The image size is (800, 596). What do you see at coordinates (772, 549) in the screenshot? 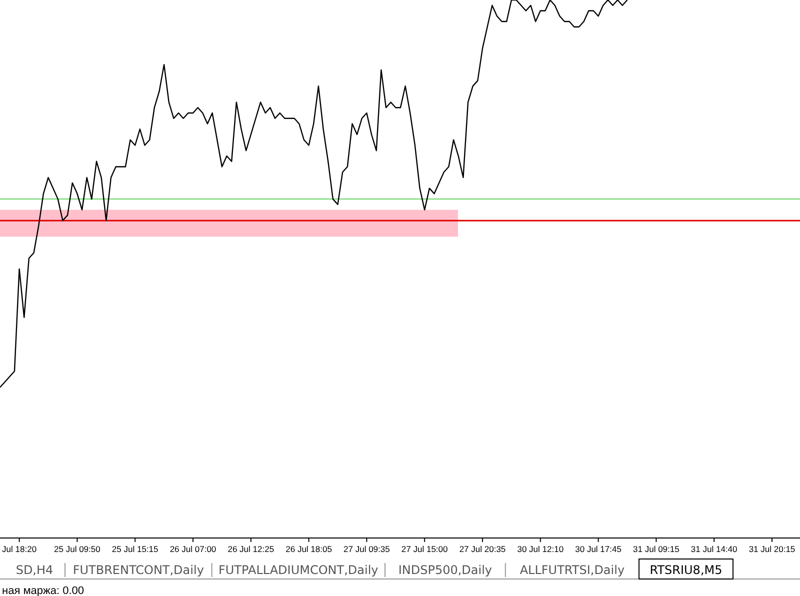
I see `x-tick-label: 31 Jul 20:15` at bounding box center [772, 549].